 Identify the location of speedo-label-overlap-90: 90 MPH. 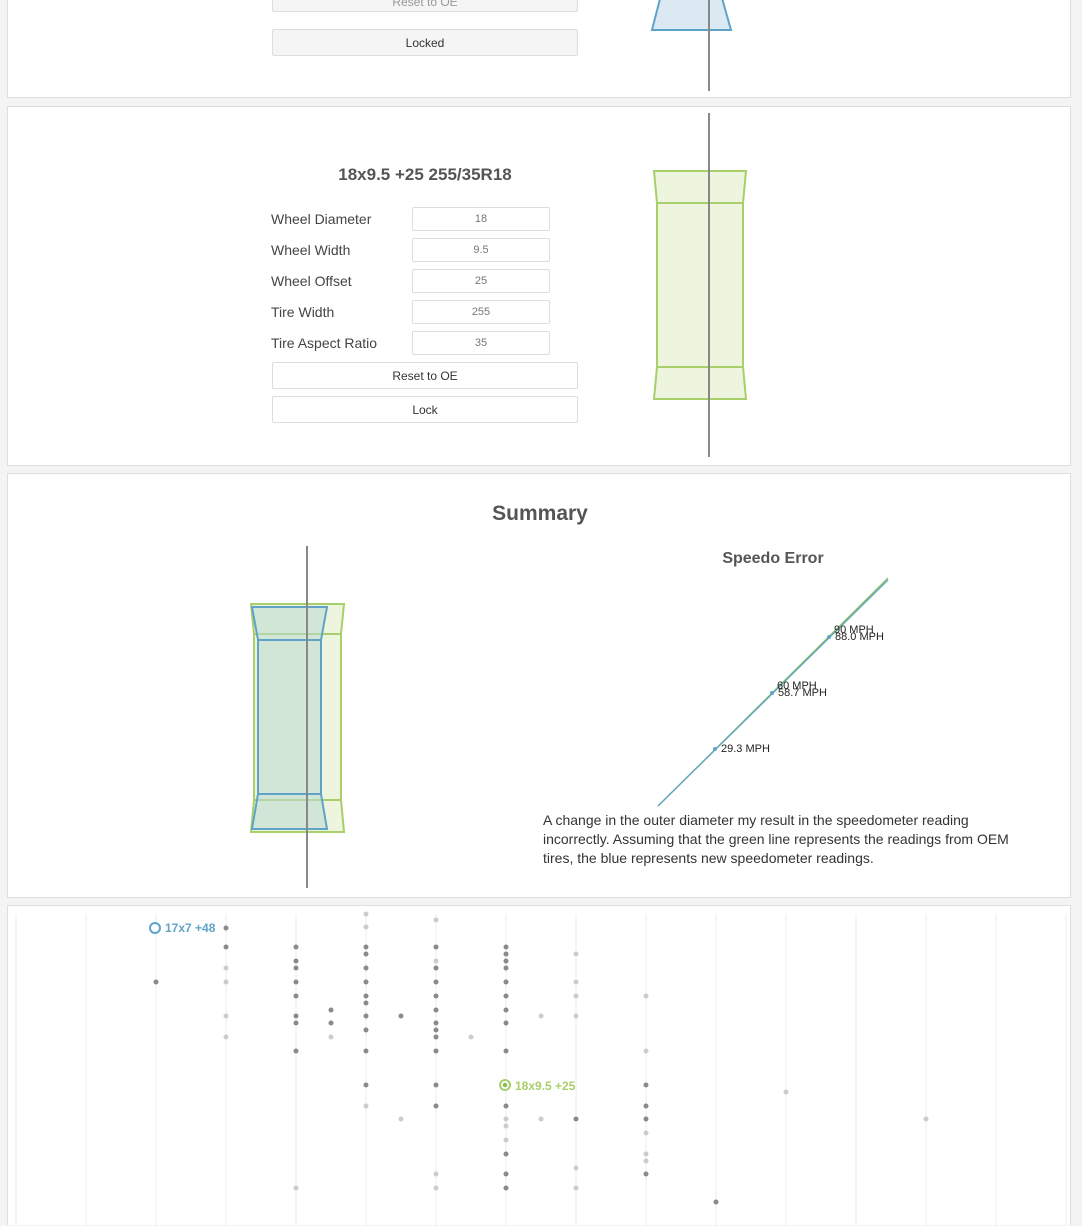
(854, 630).